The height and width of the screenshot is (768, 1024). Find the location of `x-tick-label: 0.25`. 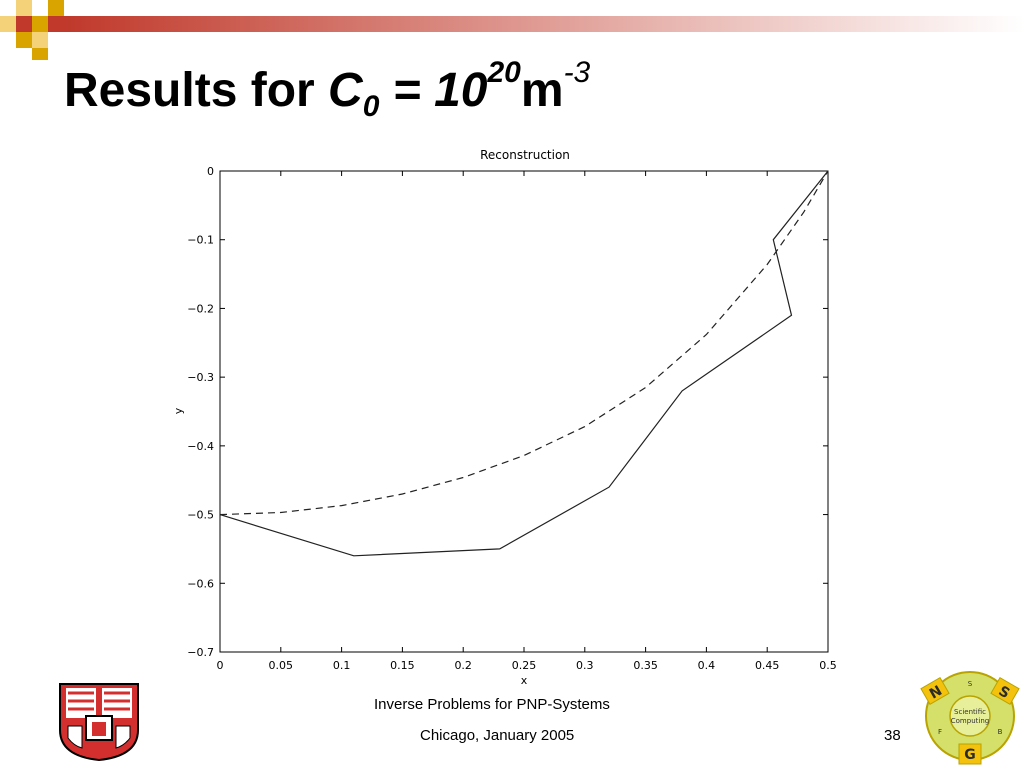

x-tick-label: 0.25 is located at coordinates (524, 665).